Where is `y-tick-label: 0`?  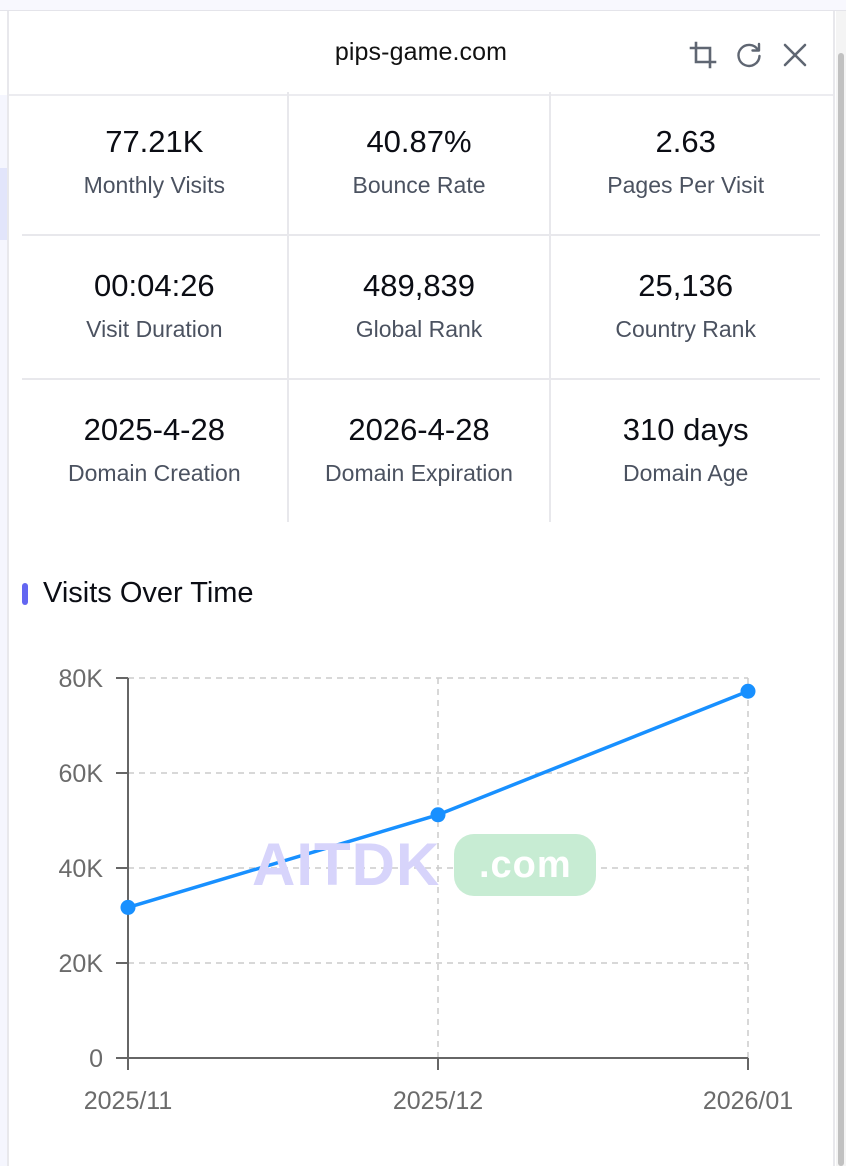
y-tick-label: 0 is located at coordinates (96, 1059).